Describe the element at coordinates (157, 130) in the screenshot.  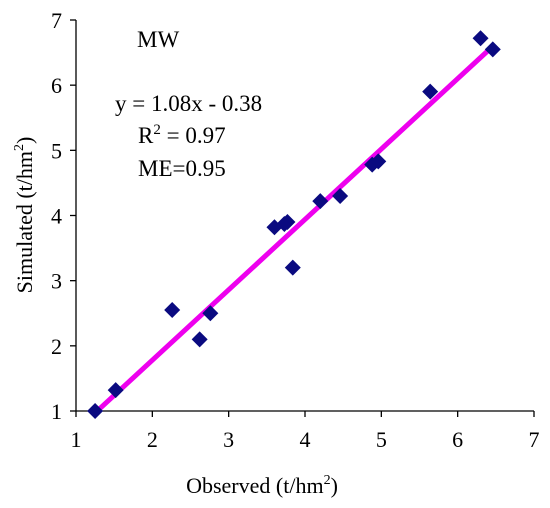
I see `r-squared-superscript: 2` at that location.